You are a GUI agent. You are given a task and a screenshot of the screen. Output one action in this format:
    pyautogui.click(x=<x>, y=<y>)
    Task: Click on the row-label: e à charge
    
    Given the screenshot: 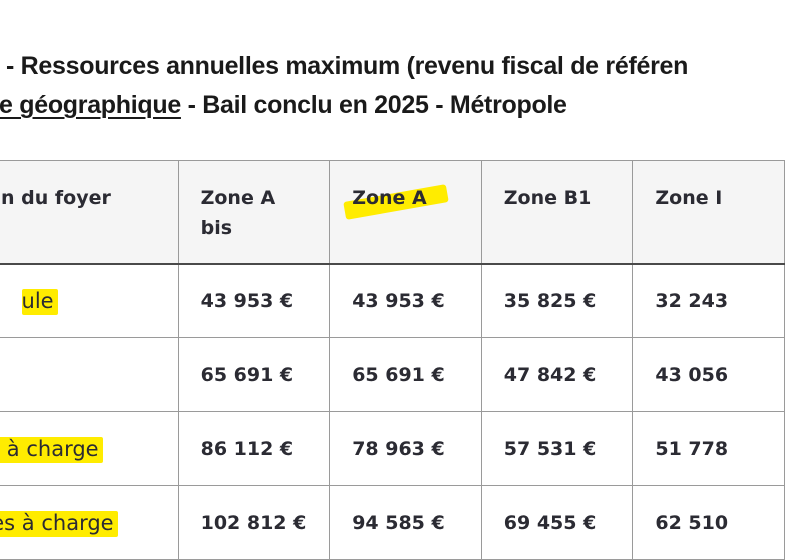 What is the action you would take?
    pyautogui.click(x=89, y=448)
    